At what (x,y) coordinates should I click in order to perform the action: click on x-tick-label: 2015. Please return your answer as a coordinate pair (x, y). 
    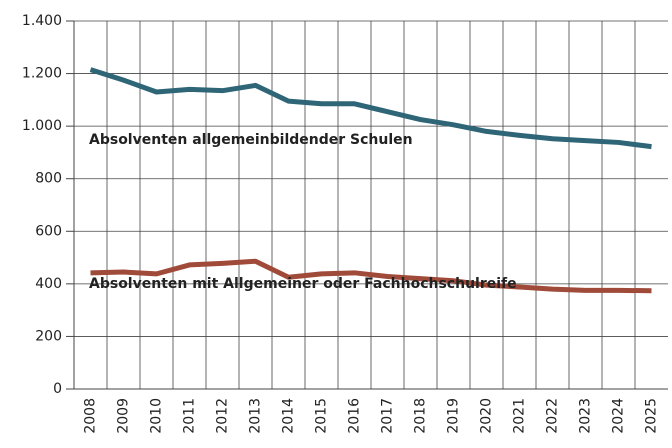
    Looking at the image, I should click on (322, 416).